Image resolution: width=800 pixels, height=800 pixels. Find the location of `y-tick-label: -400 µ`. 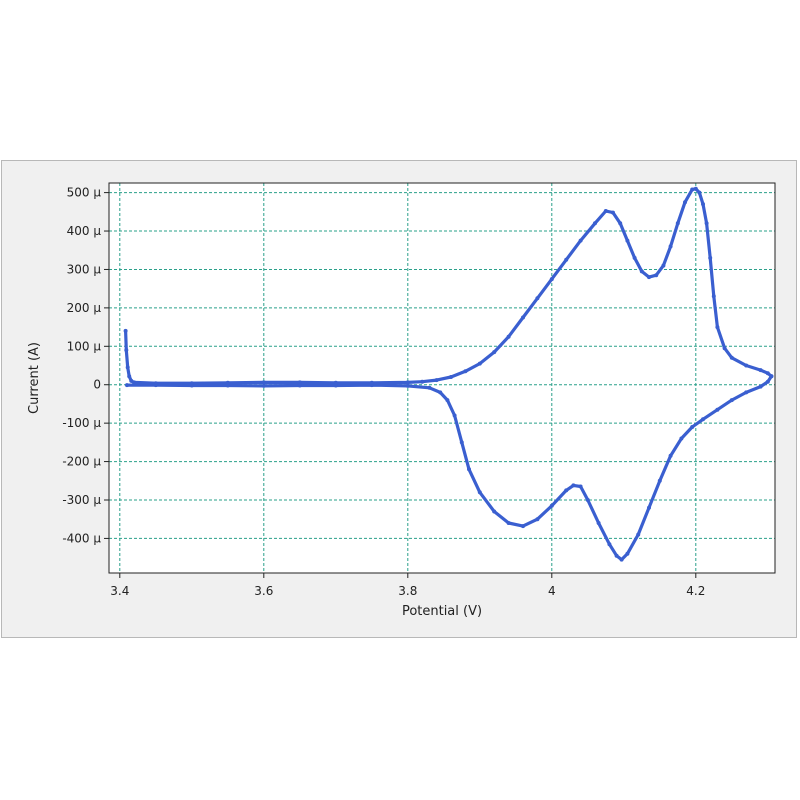

y-tick-label: -400 µ is located at coordinates (81, 538).